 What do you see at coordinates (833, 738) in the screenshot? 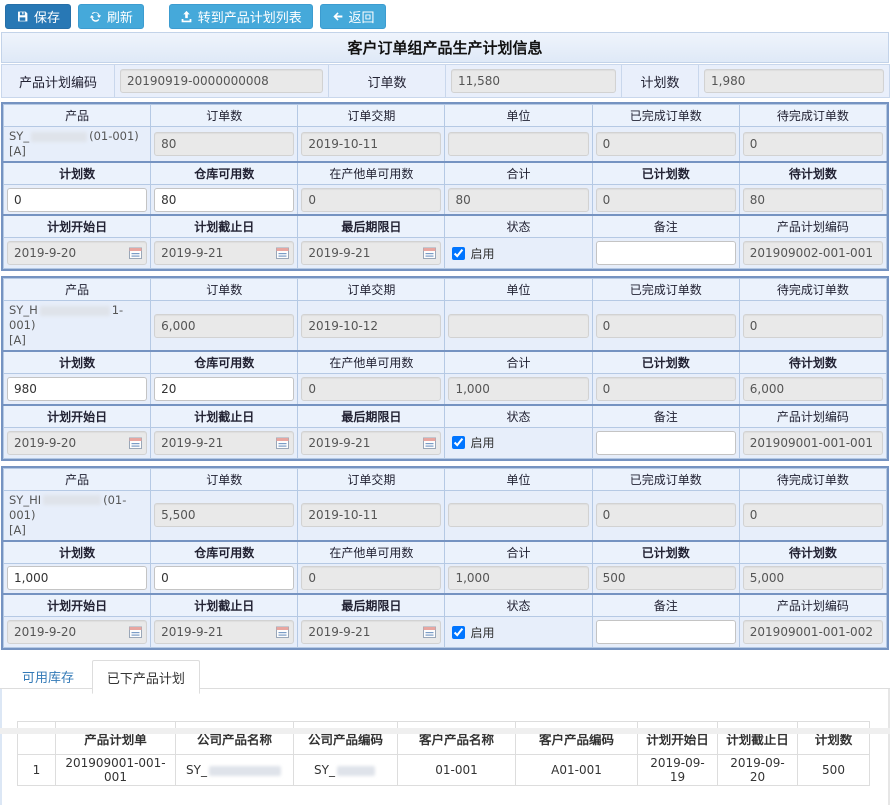
I see `ptable-col-qty: 计划数` at bounding box center [833, 738].